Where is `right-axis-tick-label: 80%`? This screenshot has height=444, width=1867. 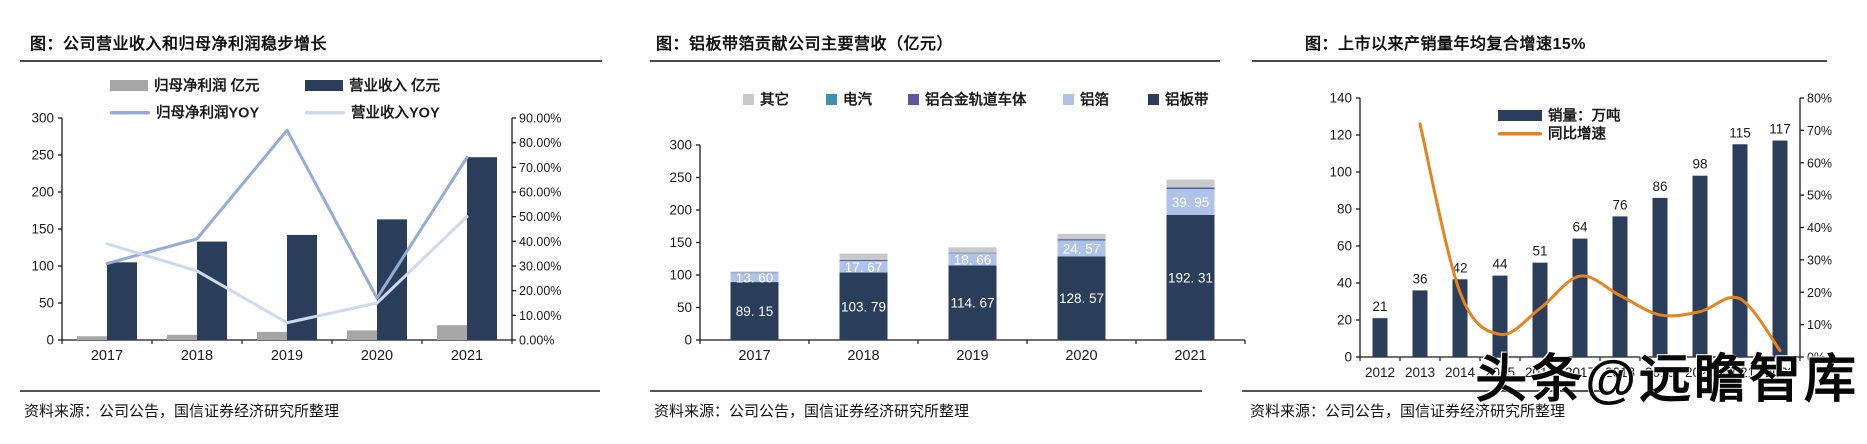 right-axis-tick-label: 80% is located at coordinates (1819, 99).